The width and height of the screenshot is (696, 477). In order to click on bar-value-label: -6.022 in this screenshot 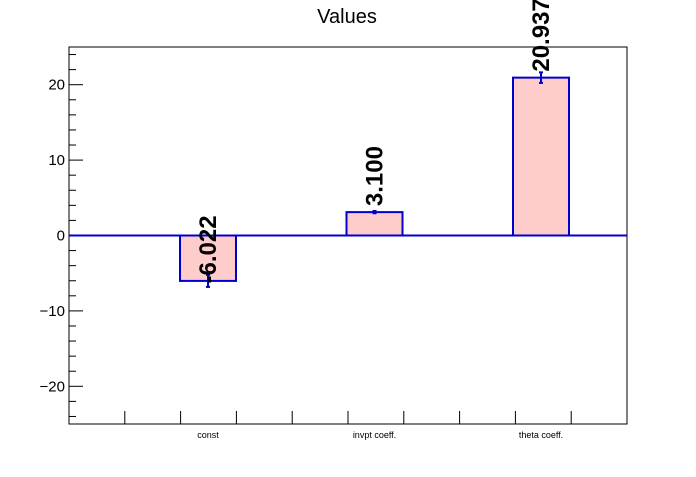, I will do `click(208, 249)`.